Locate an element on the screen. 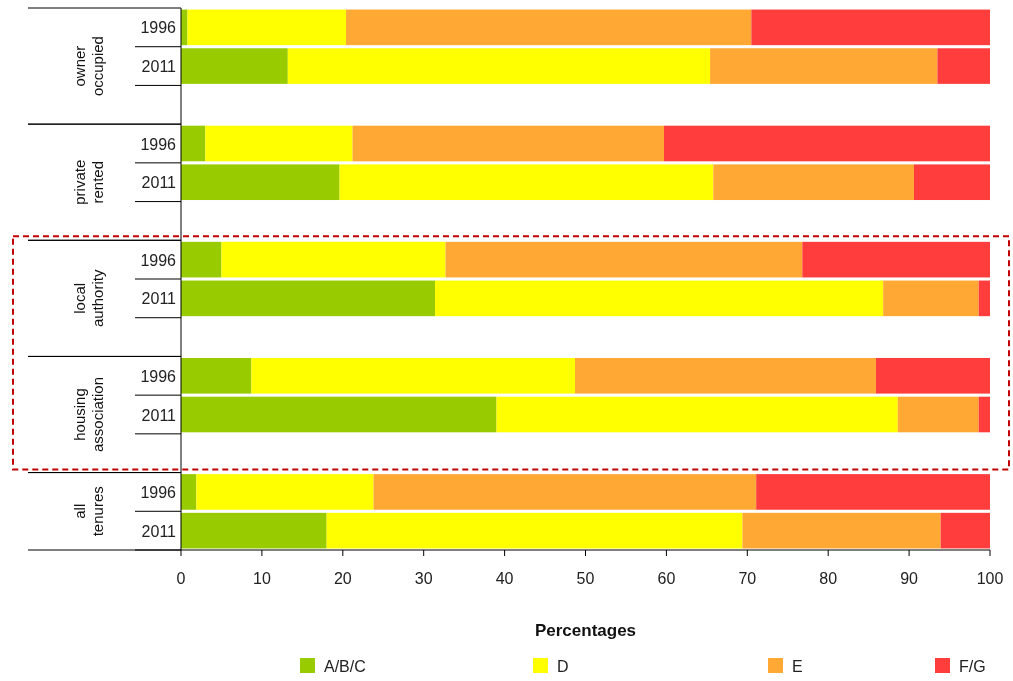 This screenshot has height=681, width=1013. x-tick-label: 30 is located at coordinates (423, 578).